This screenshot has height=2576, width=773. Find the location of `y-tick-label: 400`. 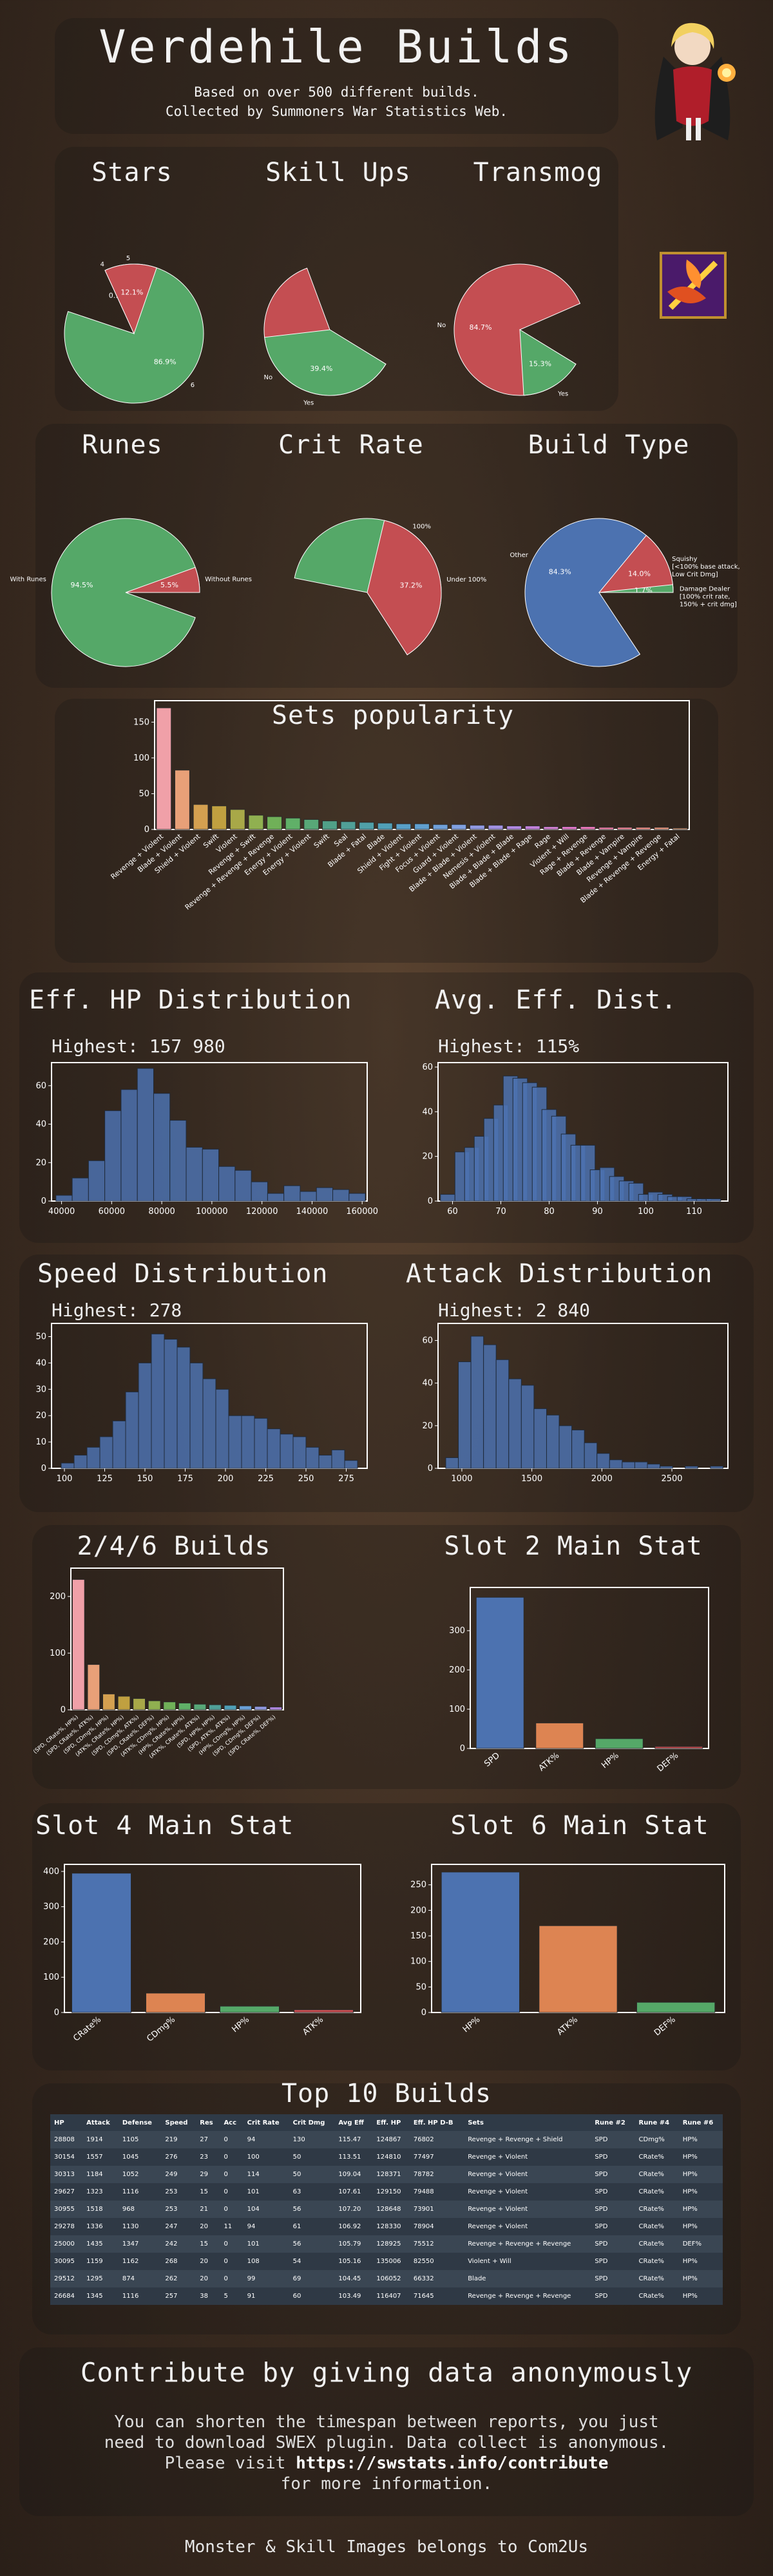

y-tick-label: 400 is located at coordinates (51, 1872).